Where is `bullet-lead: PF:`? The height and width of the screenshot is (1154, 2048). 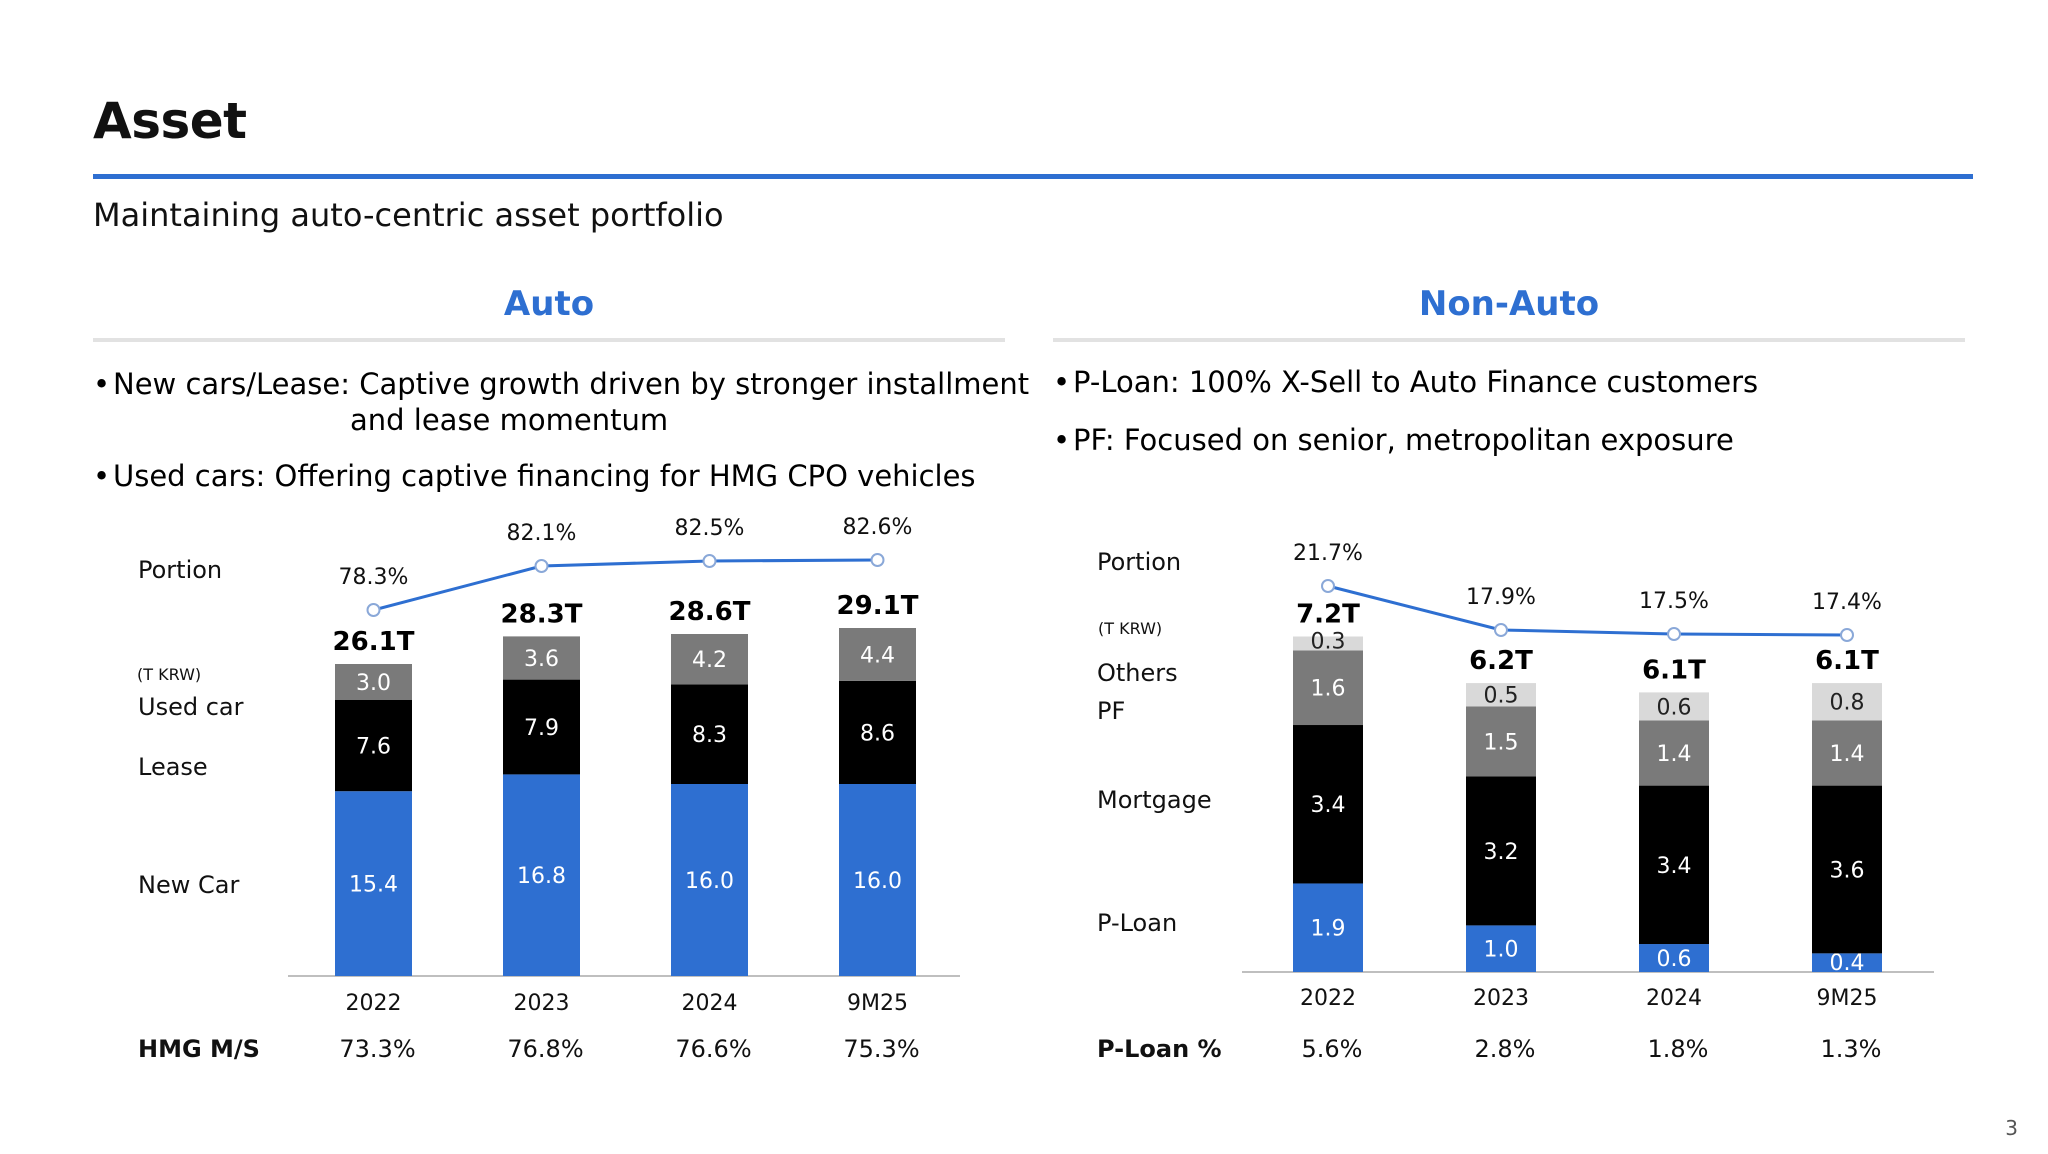 bullet-lead: PF: is located at coordinates (1094, 440).